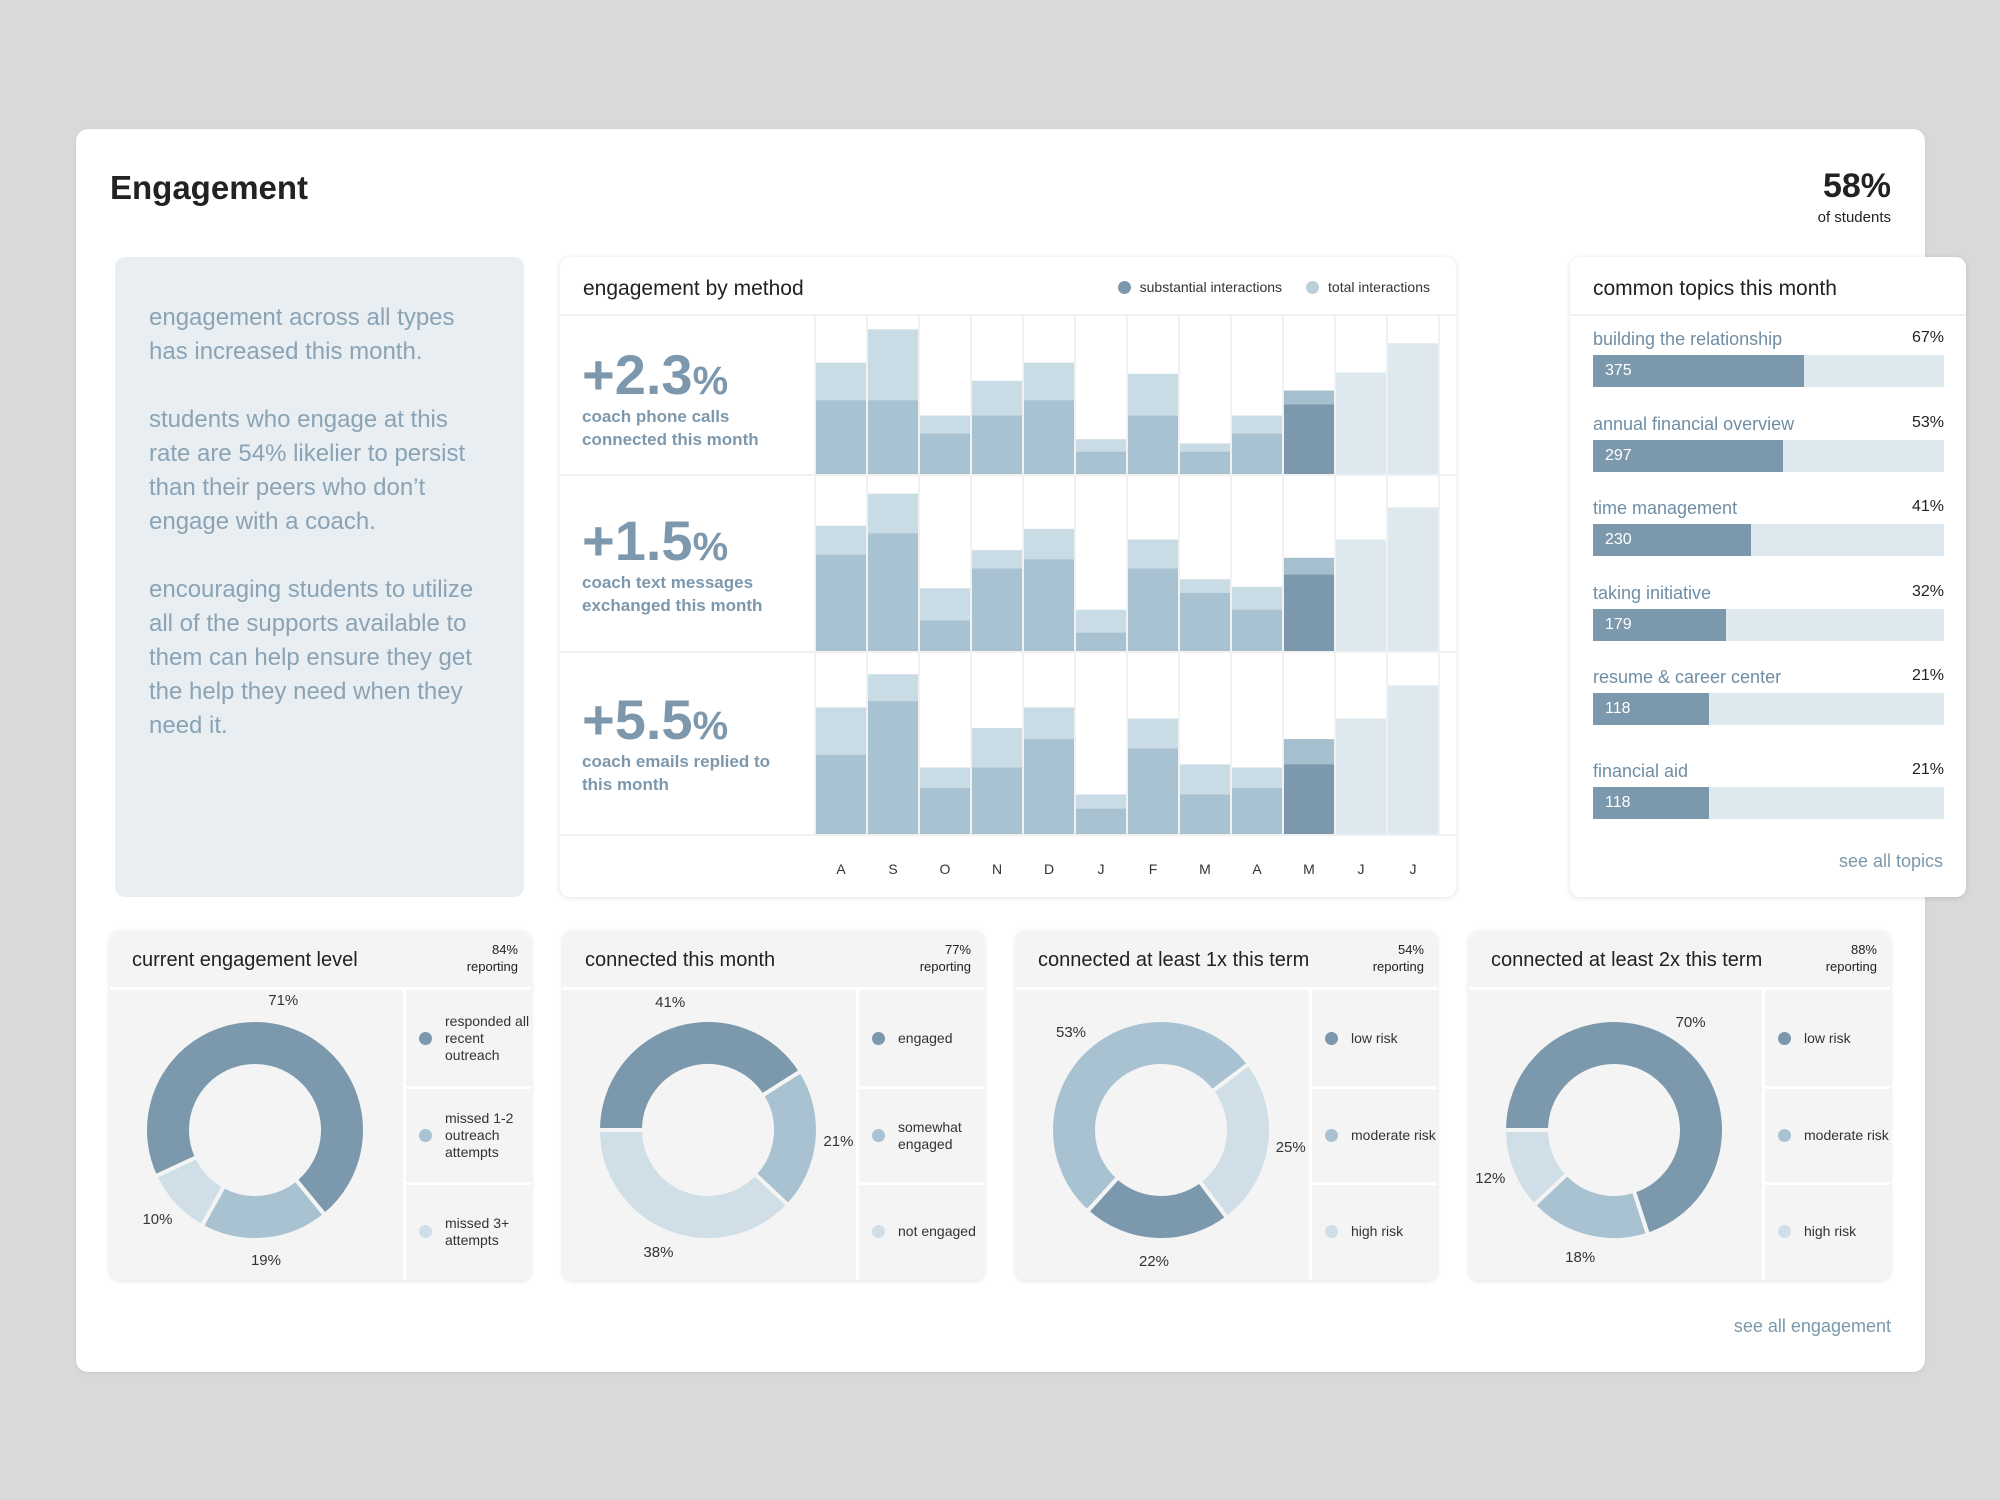  I want to click on legend-label: responded all recent outreach, so click(487, 1037).